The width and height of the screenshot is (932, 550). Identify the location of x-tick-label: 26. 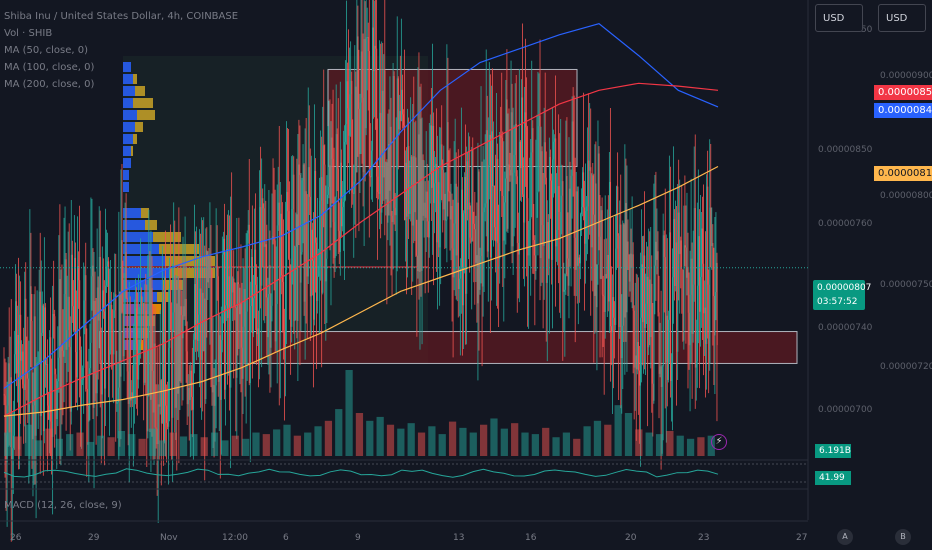
(16, 538).